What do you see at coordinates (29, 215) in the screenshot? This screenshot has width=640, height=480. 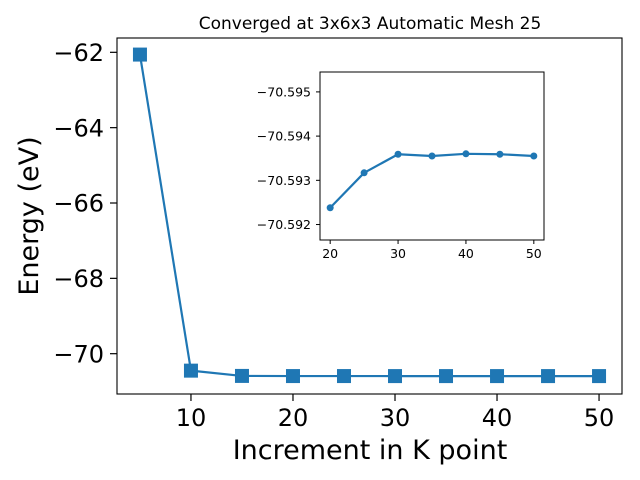 I see `y-axis-label: Energy (eV)` at bounding box center [29, 215].